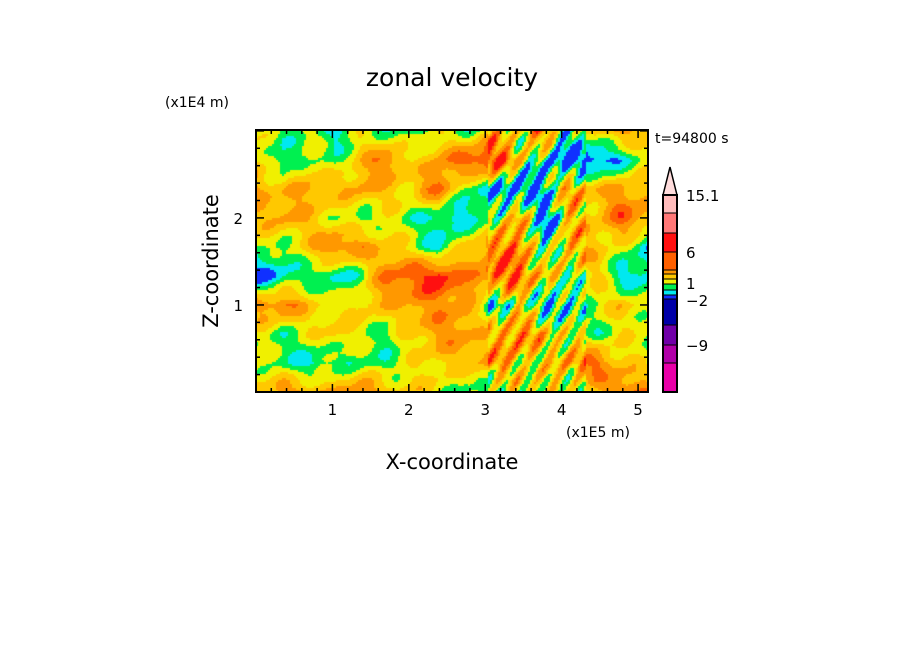  Describe the element at coordinates (638, 410) in the screenshot. I see `x-tick-label: 5` at that location.